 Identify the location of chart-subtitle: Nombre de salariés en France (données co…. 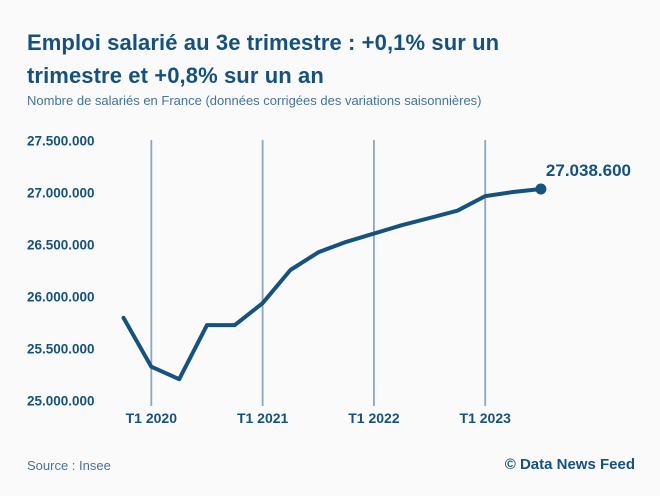
(254, 100).